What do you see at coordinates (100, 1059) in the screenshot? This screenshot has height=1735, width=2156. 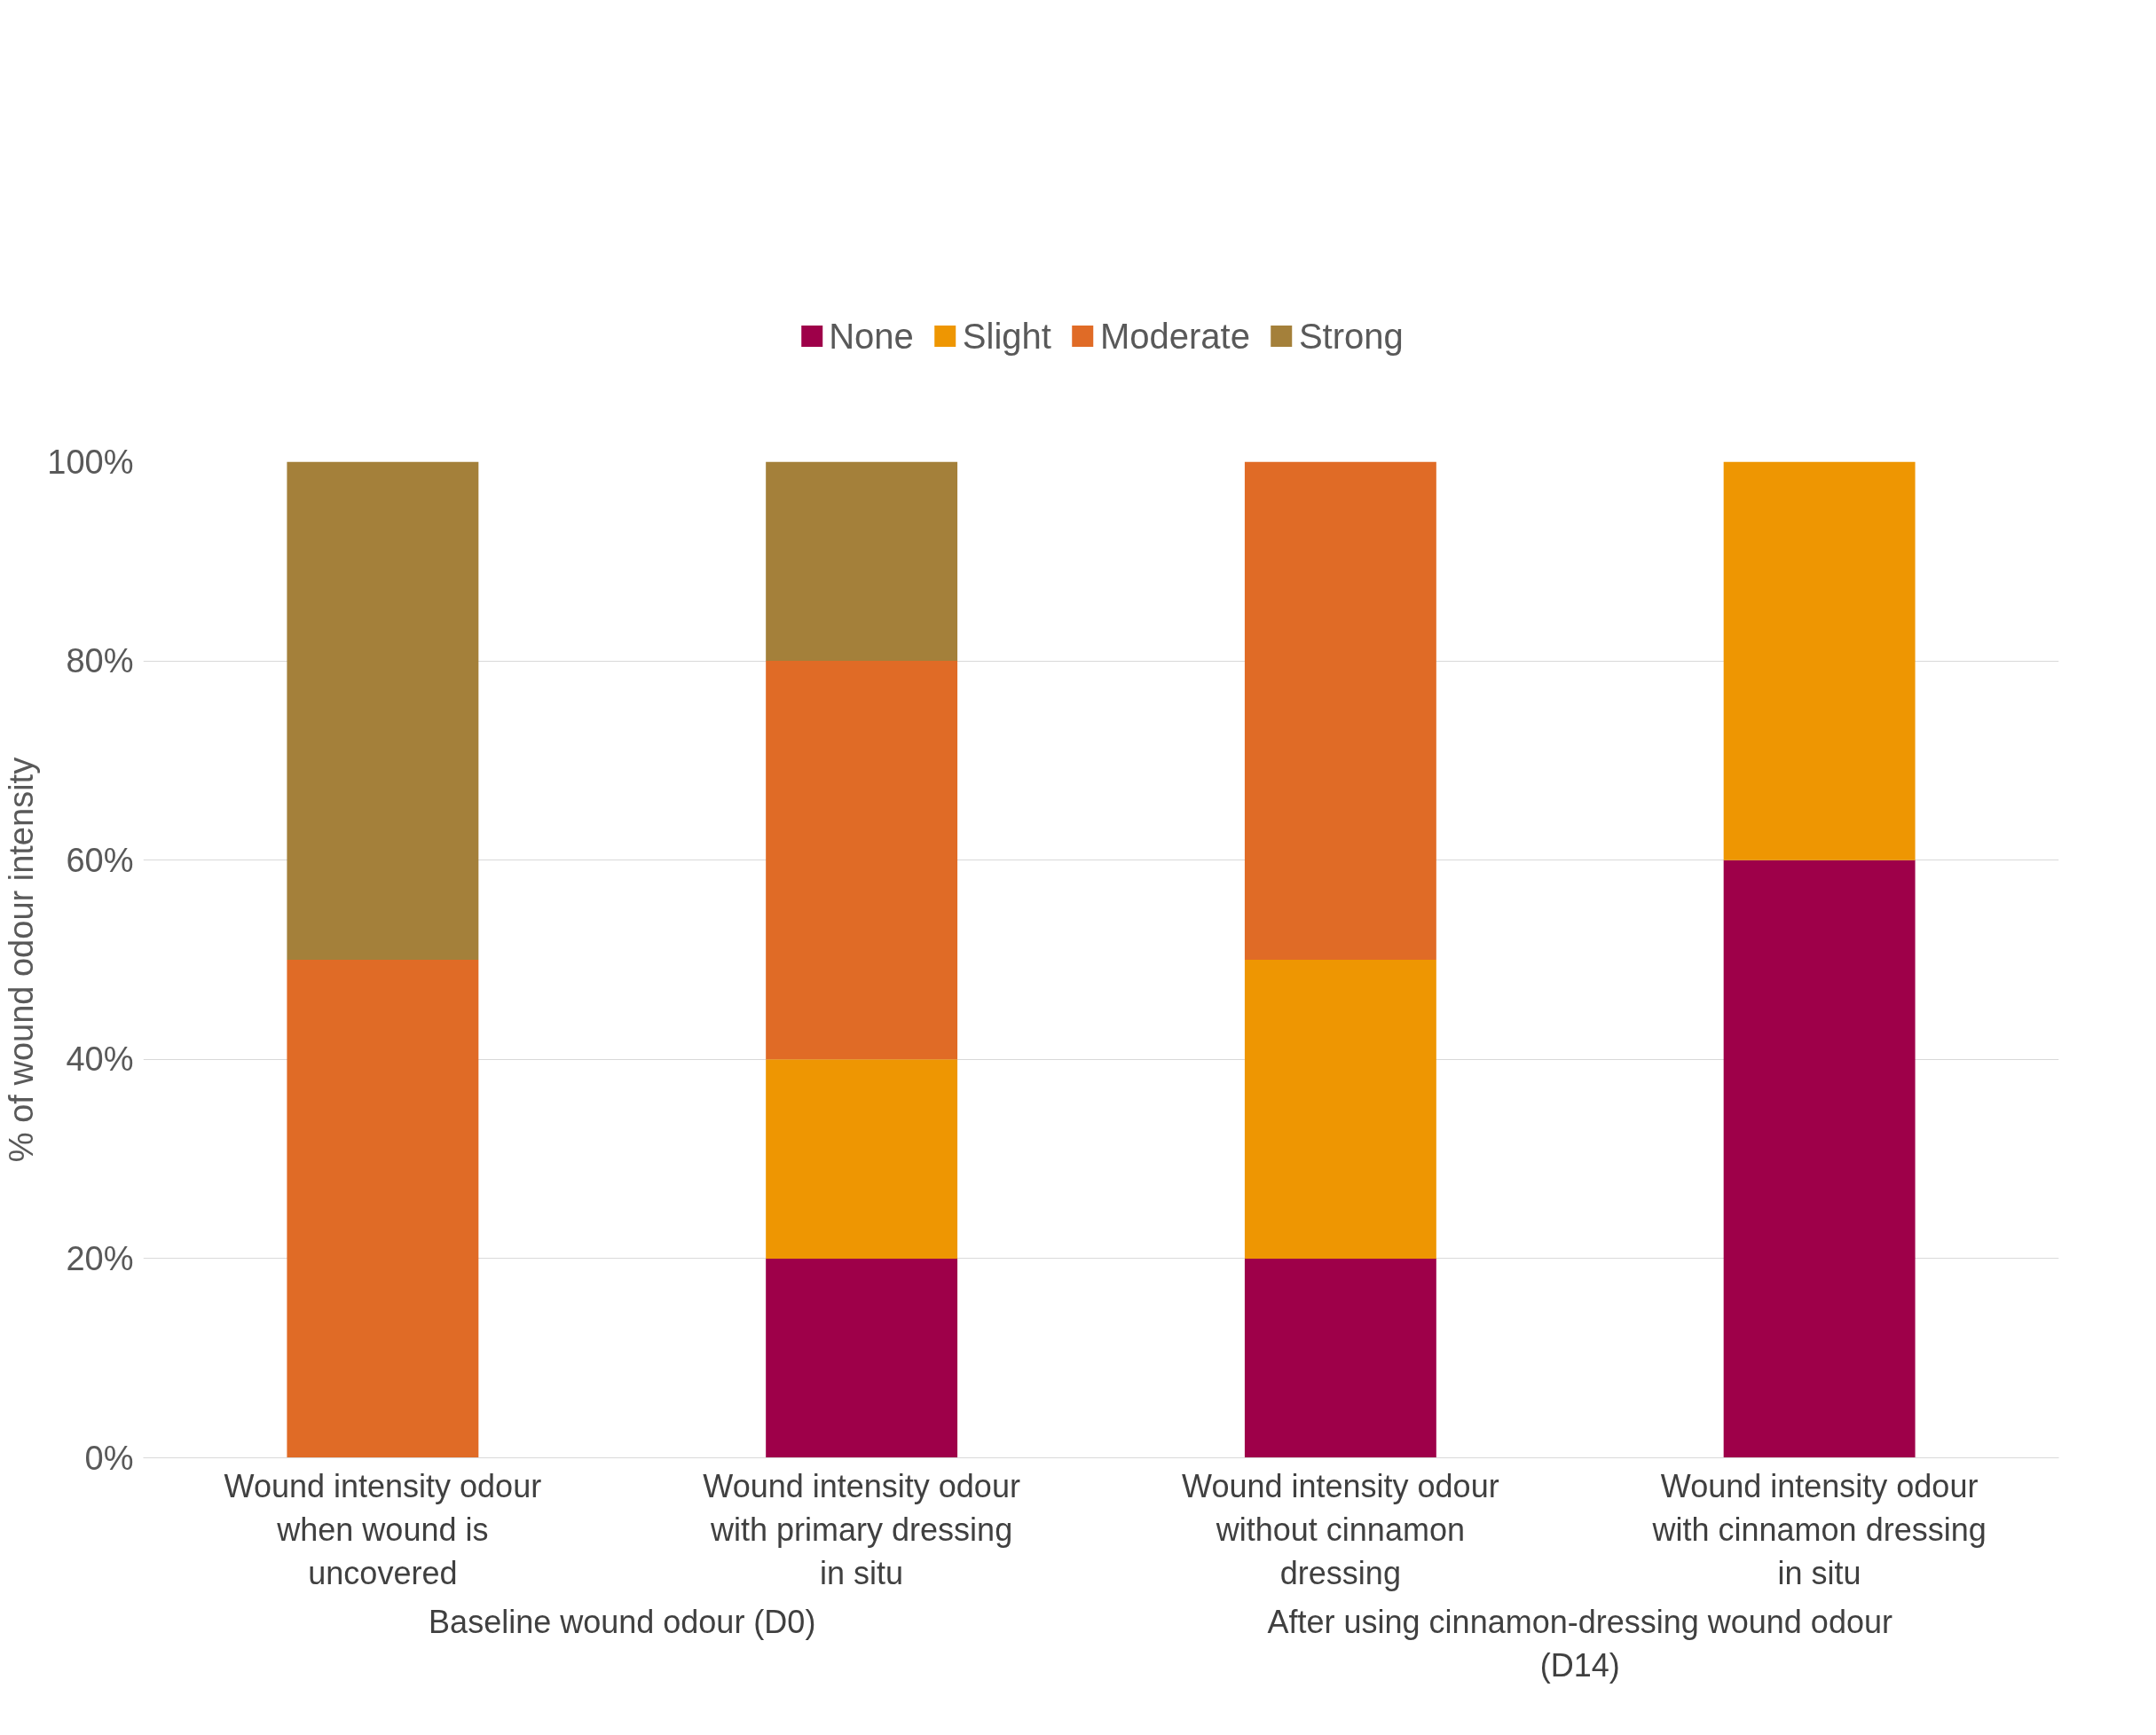 I see `y-tick-label: 40%` at bounding box center [100, 1059].